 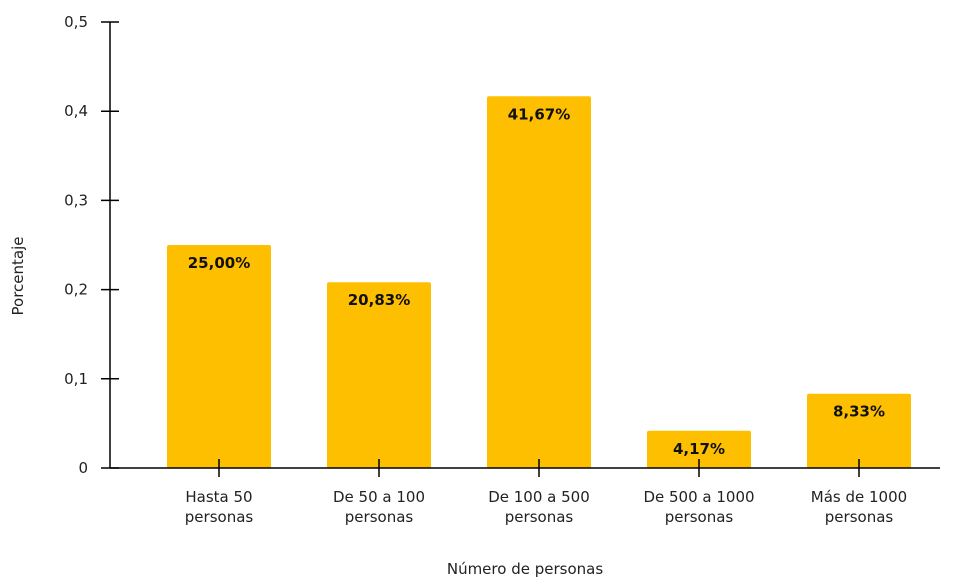 What do you see at coordinates (218, 497) in the screenshot?
I see `x-tick-label: Hasta 50` at bounding box center [218, 497].